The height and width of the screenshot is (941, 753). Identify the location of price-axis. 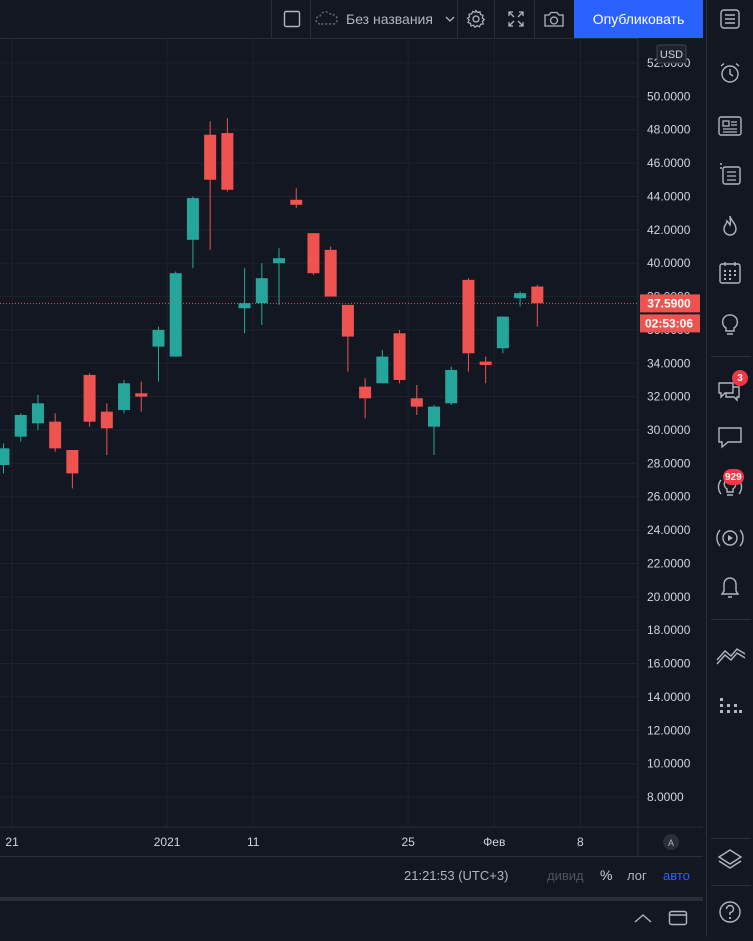
(670, 447).